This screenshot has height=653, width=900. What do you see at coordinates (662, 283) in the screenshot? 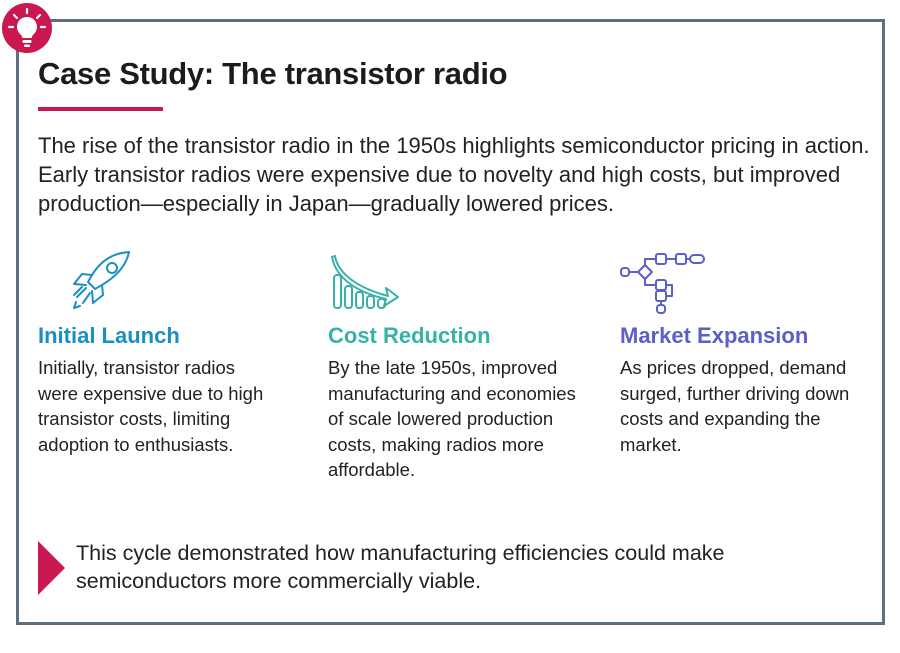
I see `network-flow-icon` at bounding box center [662, 283].